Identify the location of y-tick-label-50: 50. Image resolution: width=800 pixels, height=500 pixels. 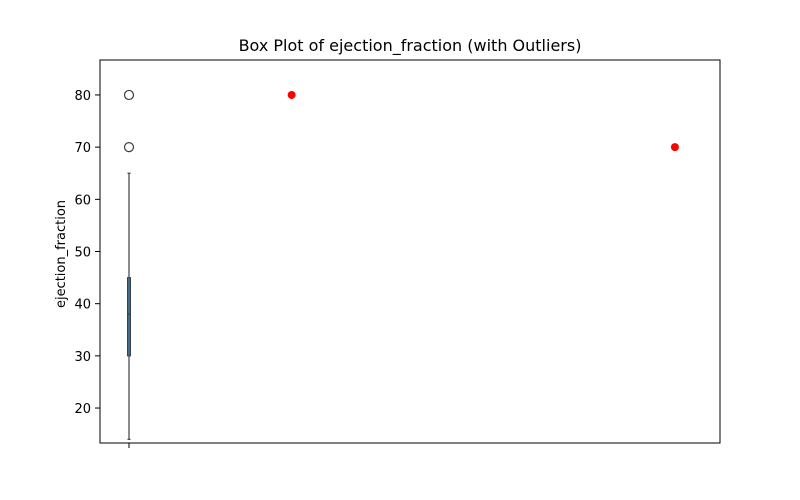
(82, 253).